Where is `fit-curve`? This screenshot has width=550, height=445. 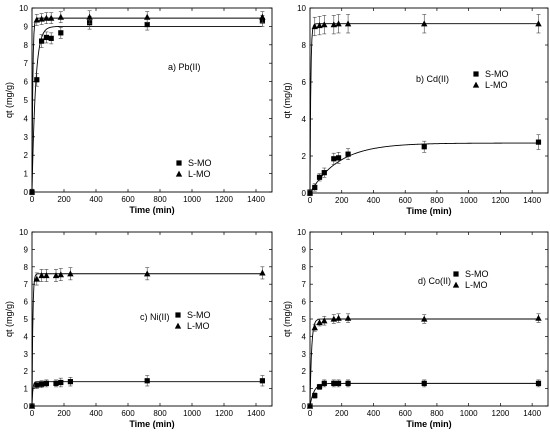
fit-curve is located at coordinates (424, 362).